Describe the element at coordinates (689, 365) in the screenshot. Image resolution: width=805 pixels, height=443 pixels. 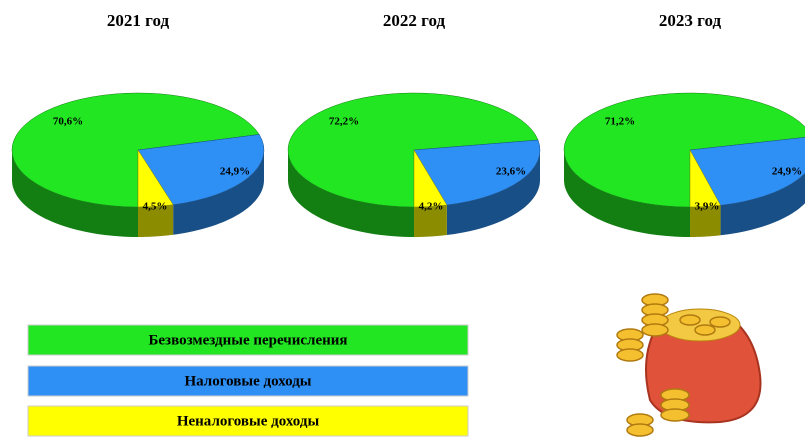
I see `coin-bag` at that location.